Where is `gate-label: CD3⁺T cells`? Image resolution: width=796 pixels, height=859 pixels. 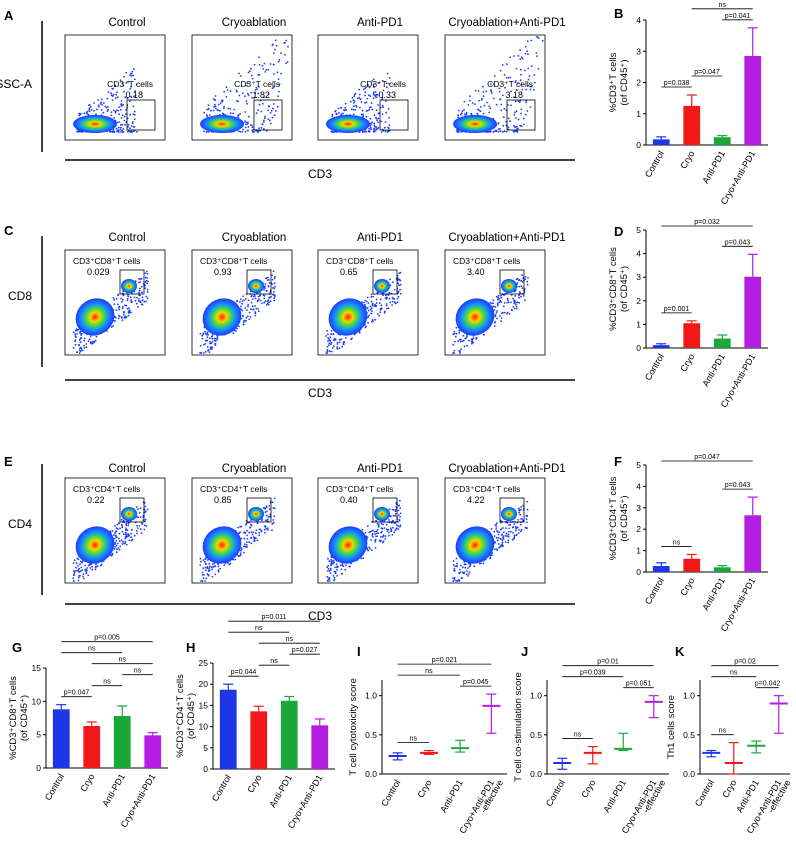 gate-label: CD3⁺T cells is located at coordinates (257, 84).